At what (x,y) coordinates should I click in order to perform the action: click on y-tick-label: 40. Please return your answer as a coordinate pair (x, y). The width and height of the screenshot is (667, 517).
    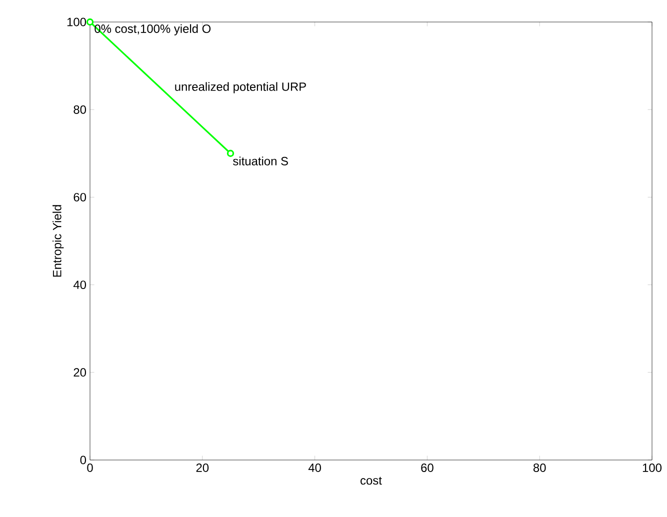
    Looking at the image, I should click on (79, 285).